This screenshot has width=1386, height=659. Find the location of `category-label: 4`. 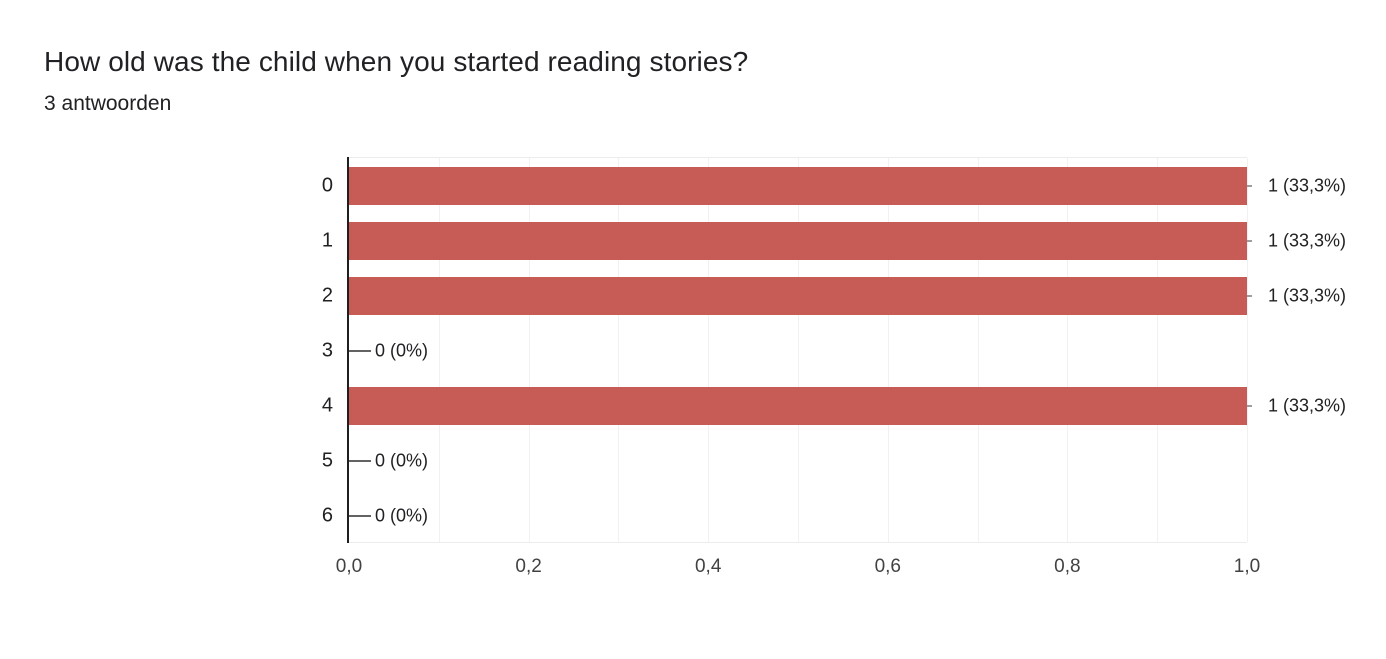

category-label: 4 is located at coordinates (327, 405).